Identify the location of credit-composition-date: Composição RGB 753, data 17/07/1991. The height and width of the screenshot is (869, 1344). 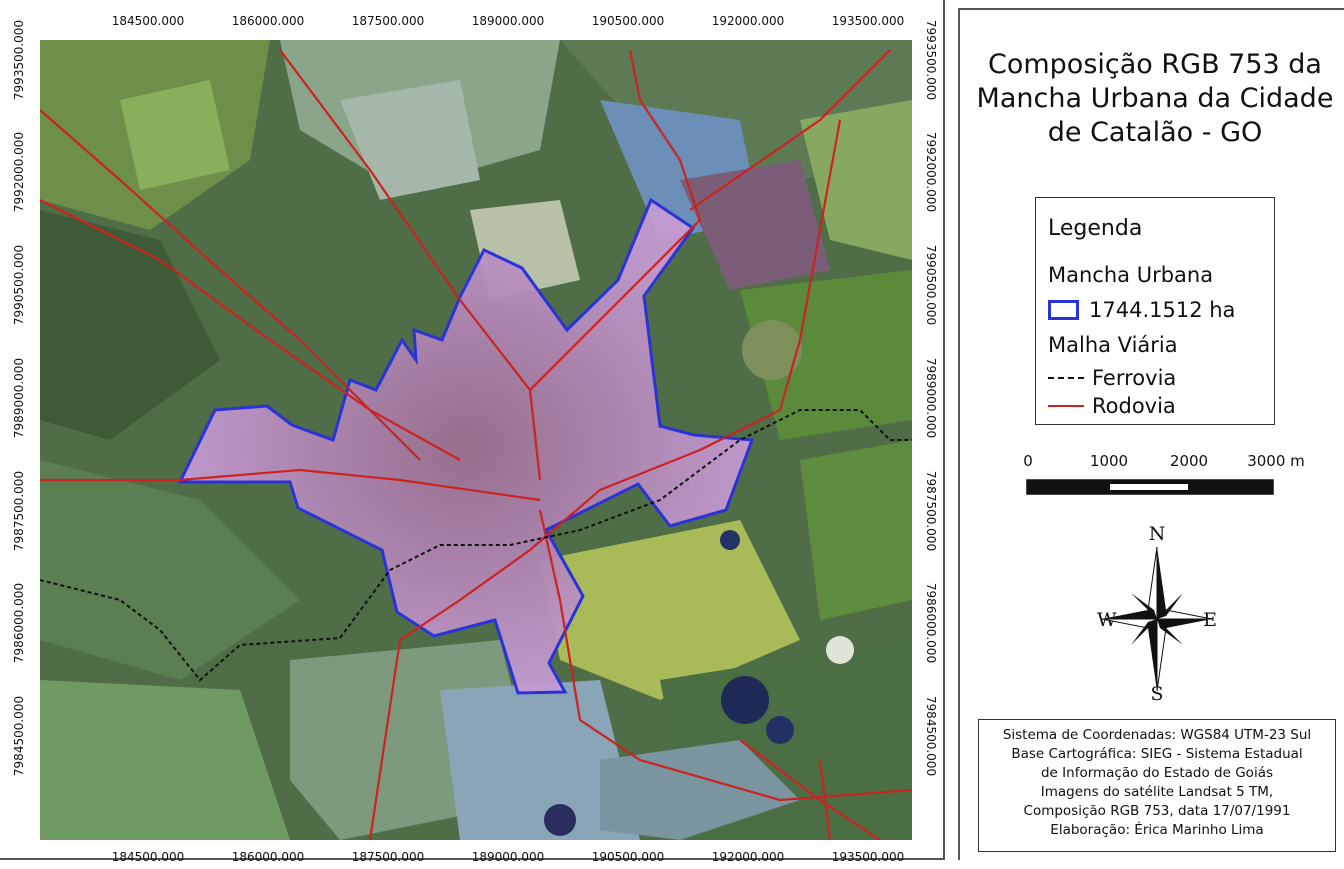
(1157, 811).